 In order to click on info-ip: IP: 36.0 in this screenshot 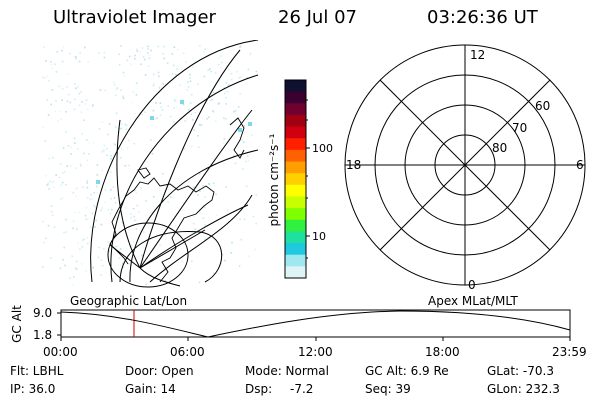, I will do `click(33, 389)`.